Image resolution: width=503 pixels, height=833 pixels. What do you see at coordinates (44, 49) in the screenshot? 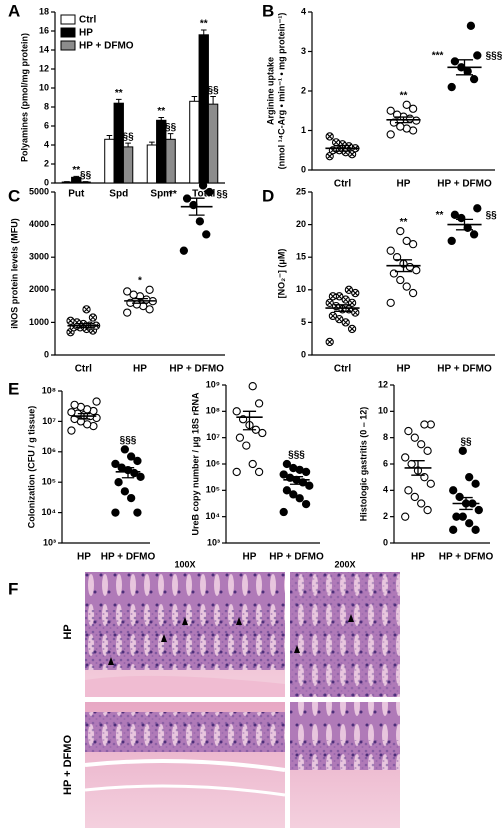
I see `y-tick-label: 14` at bounding box center [44, 49].